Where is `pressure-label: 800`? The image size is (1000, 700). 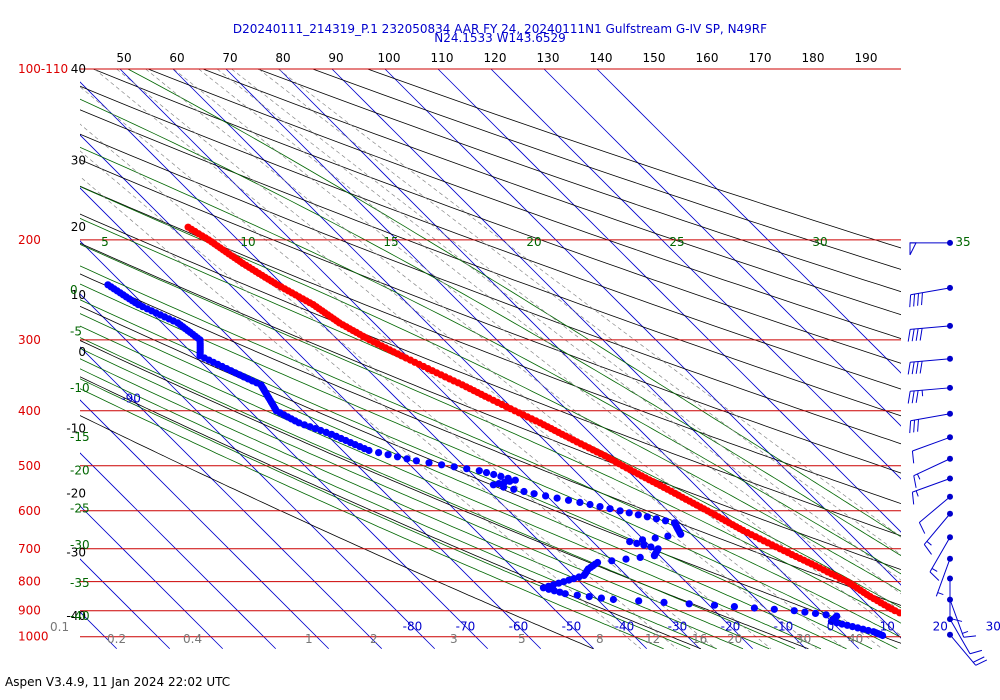
pressure-label: 800 is located at coordinates (29, 582).